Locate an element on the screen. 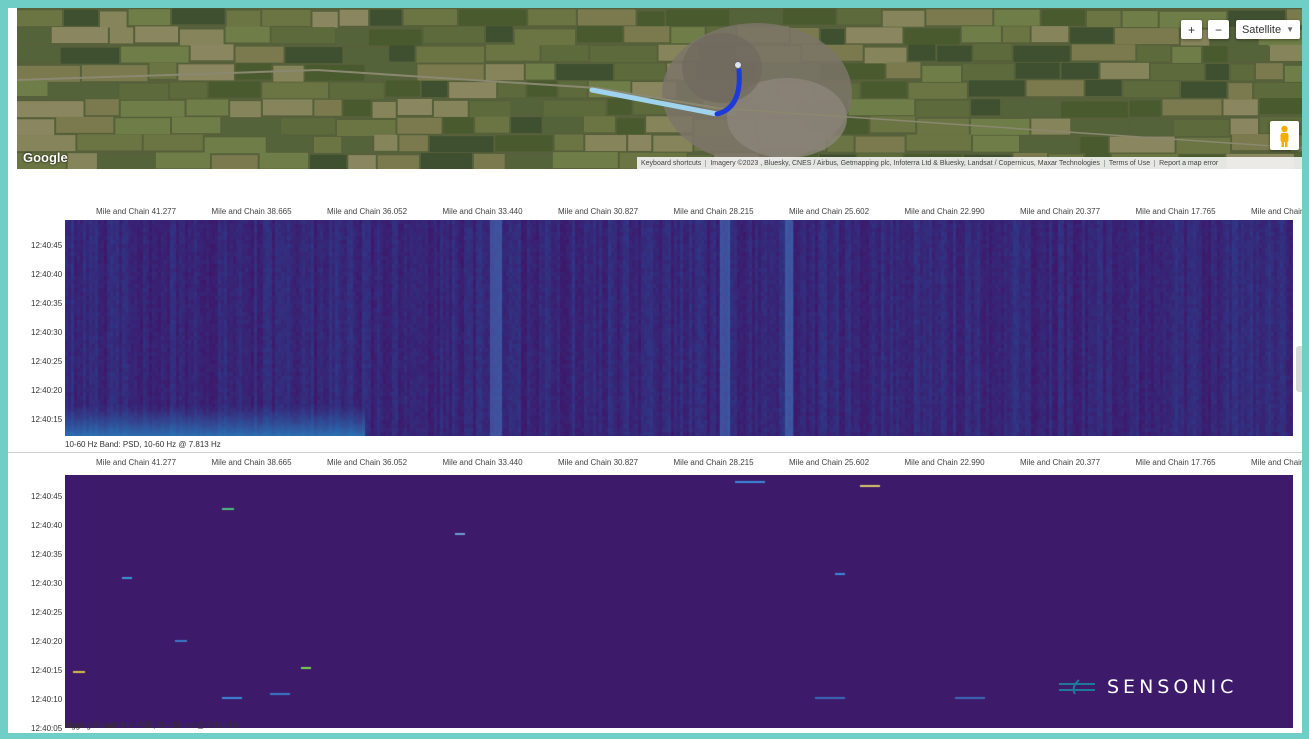 The width and height of the screenshot is (1309, 739). panel-caption: 10-60 Hz Band: PSD, 10-60 Hz @ 7.813 Hz is located at coordinates (143, 444).